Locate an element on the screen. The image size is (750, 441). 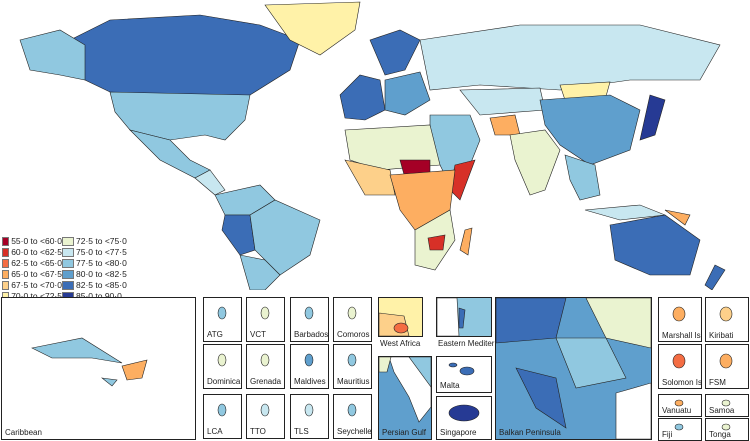
region-russia is located at coordinates (570, 57).